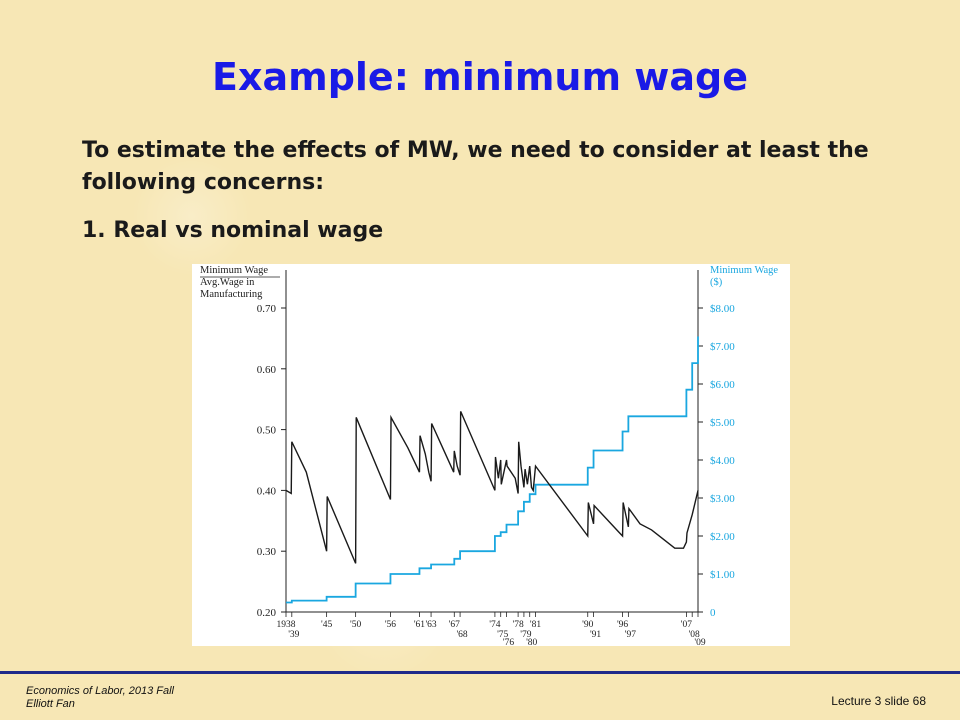 This screenshot has height=720, width=960. I want to click on right-axis-tick-label: $6.00, so click(722, 385).